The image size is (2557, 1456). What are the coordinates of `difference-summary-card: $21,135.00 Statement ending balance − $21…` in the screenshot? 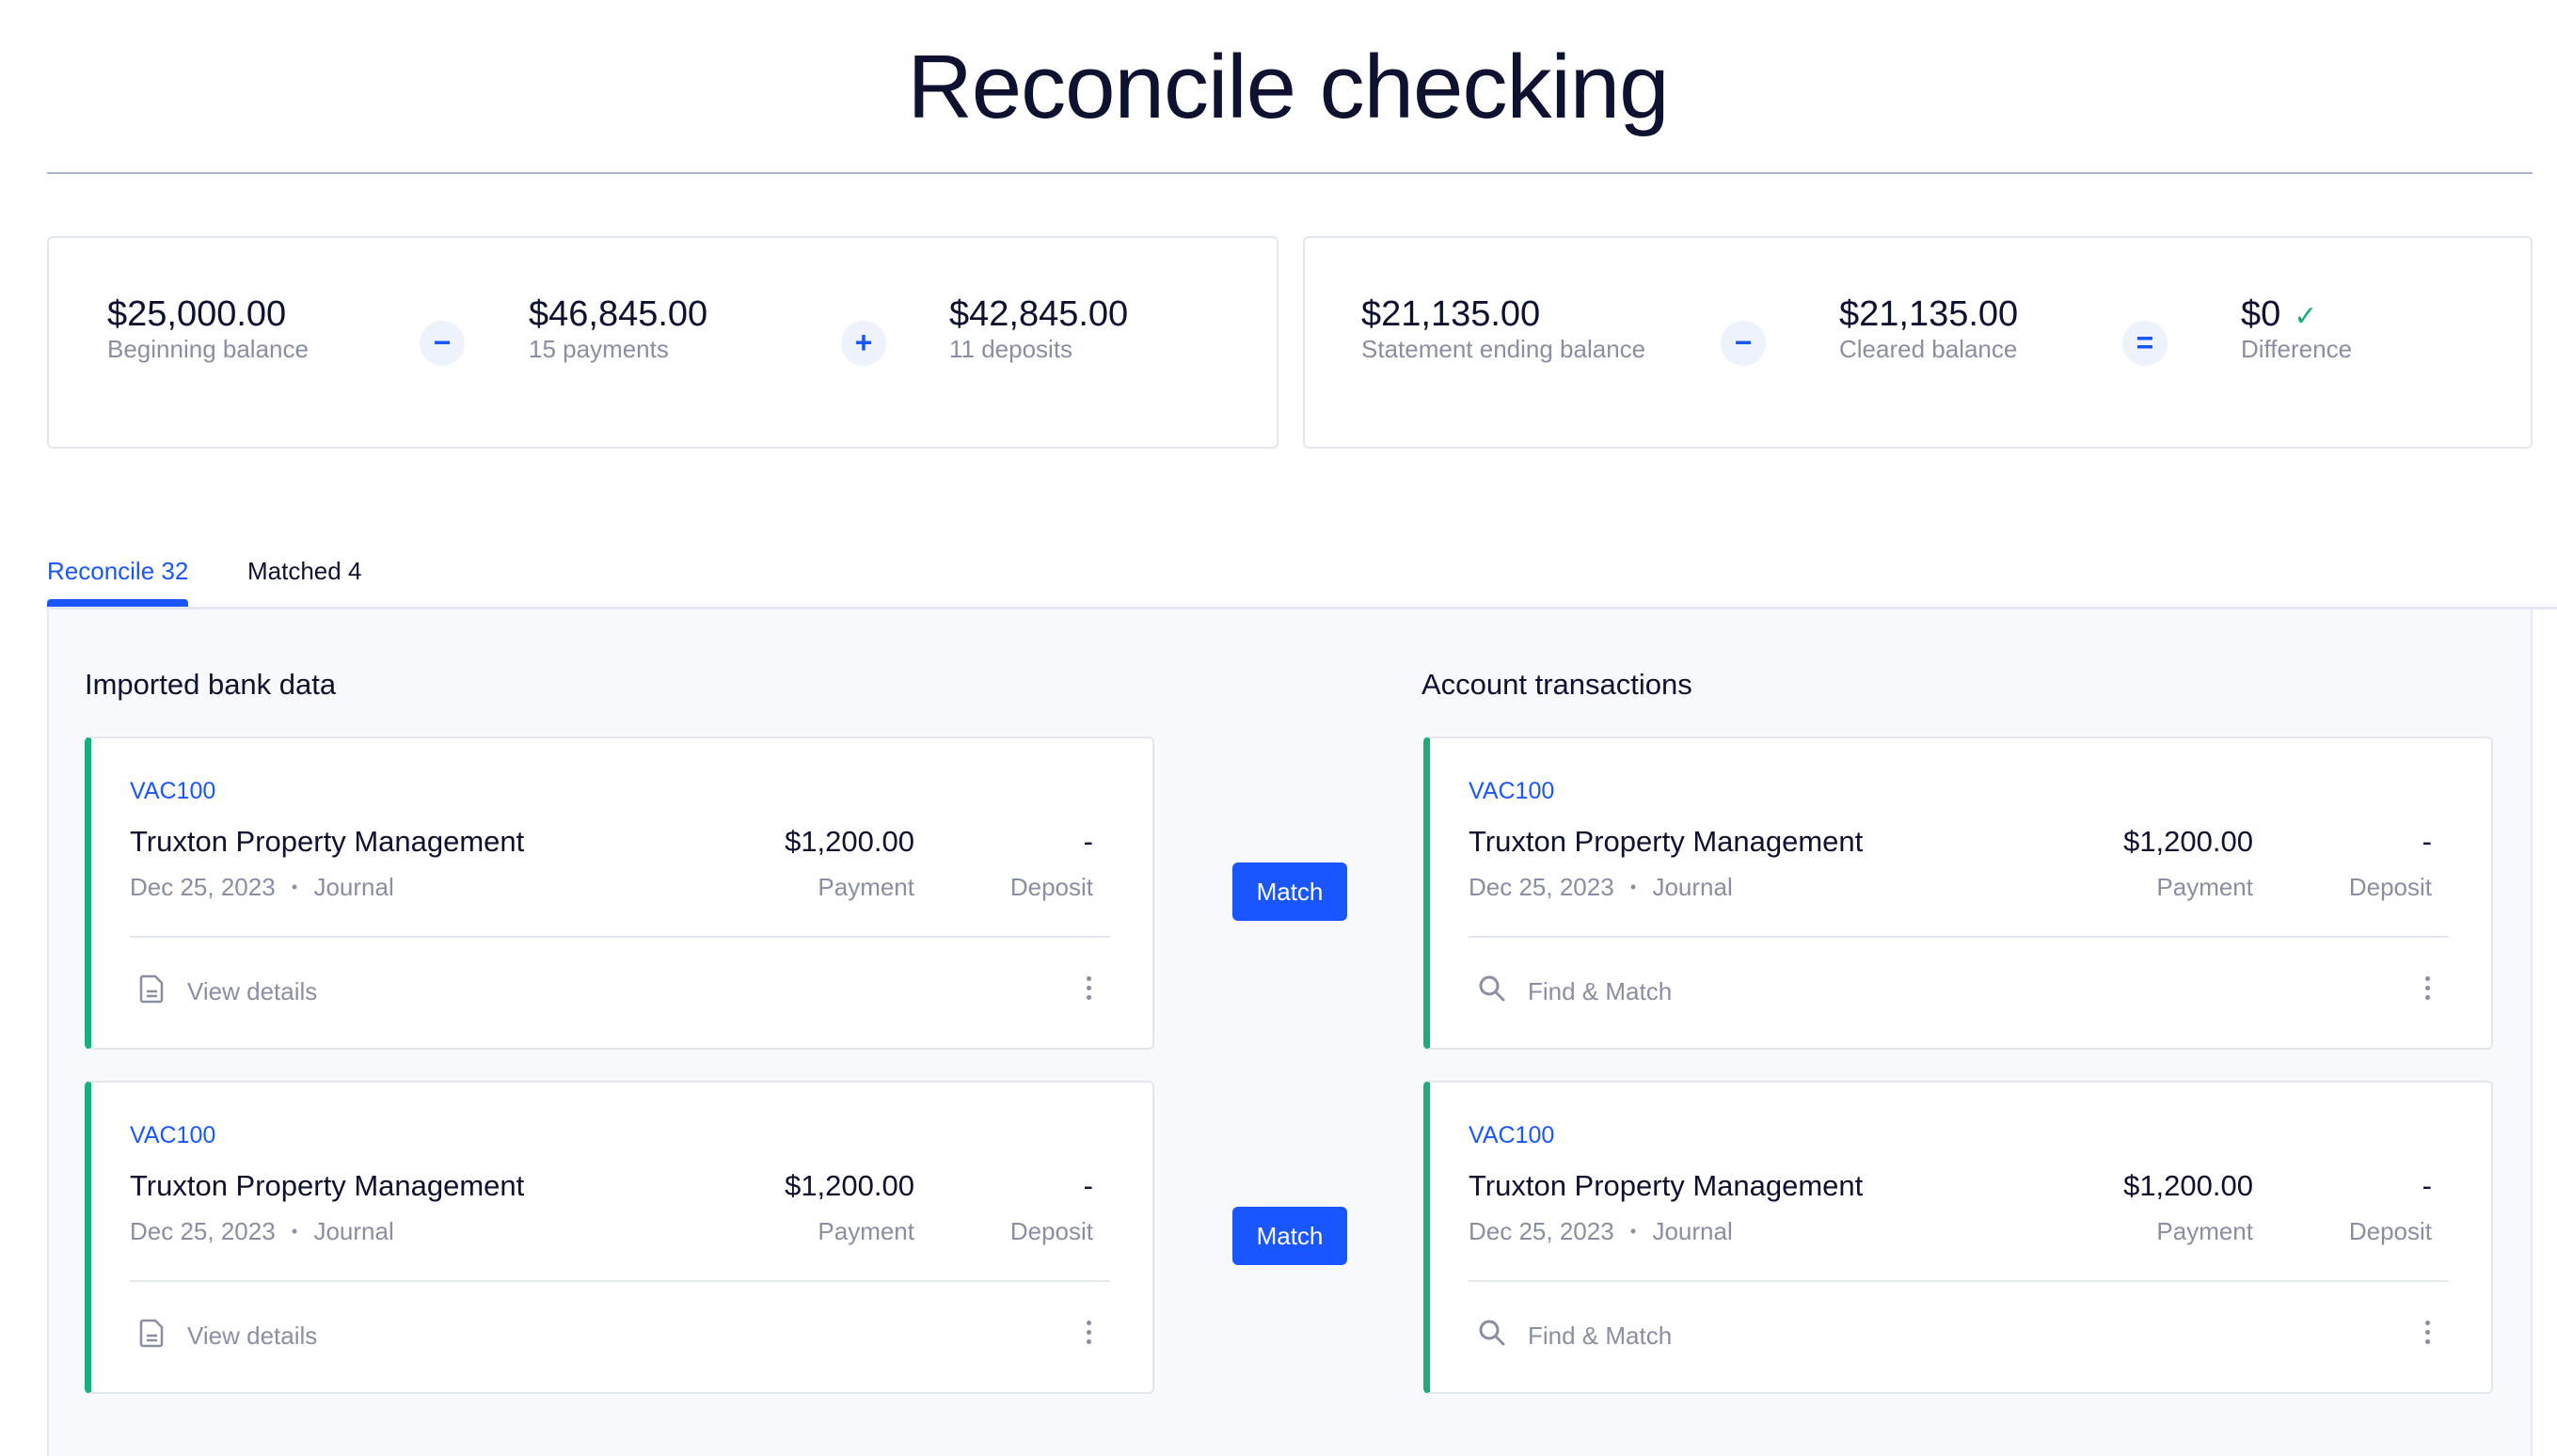 It's located at (1918, 342).